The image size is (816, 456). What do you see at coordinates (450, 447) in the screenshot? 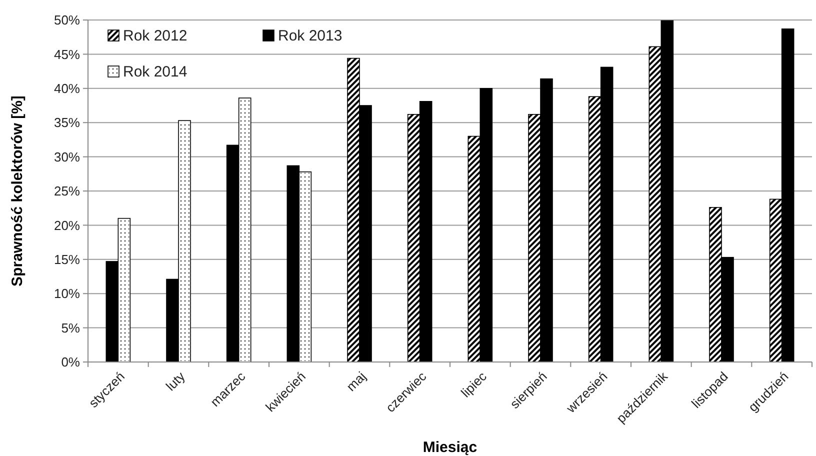
I see `x-axis-title: Miesiąc` at bounding box center [450, 447].